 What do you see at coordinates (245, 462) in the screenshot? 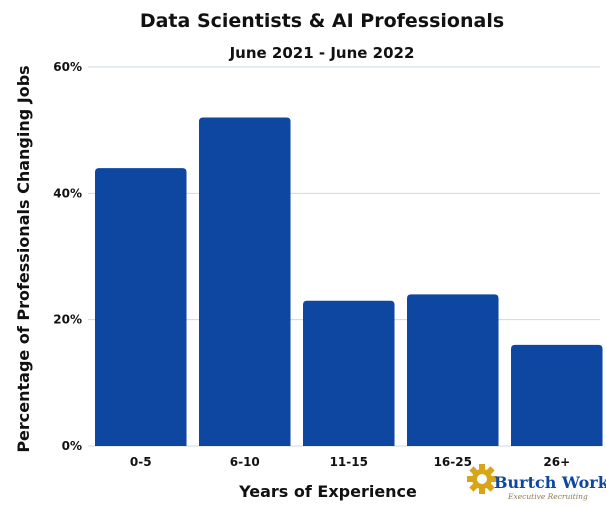
I see `x-tick-label: 6-10` at bounding box center [245, 462].